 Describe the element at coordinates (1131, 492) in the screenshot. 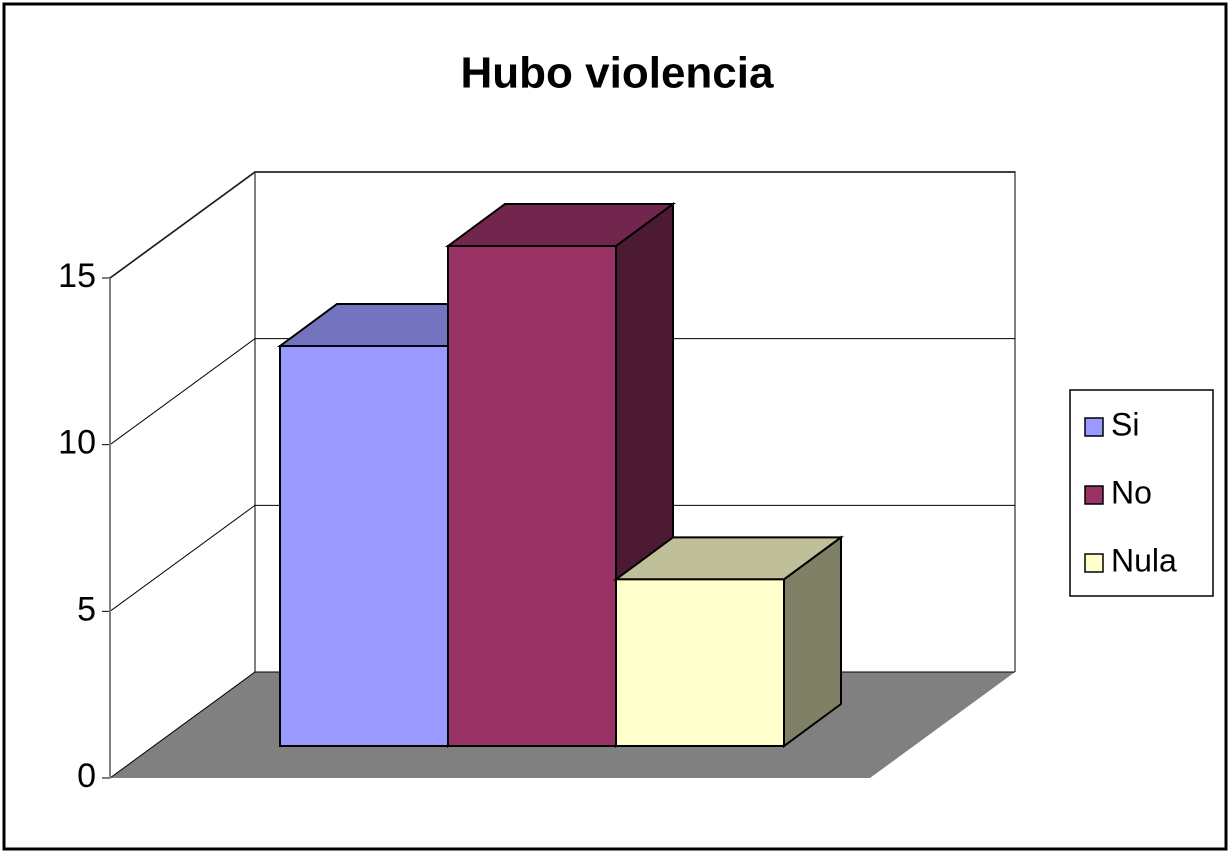

I see `legend-label: No` at that location.